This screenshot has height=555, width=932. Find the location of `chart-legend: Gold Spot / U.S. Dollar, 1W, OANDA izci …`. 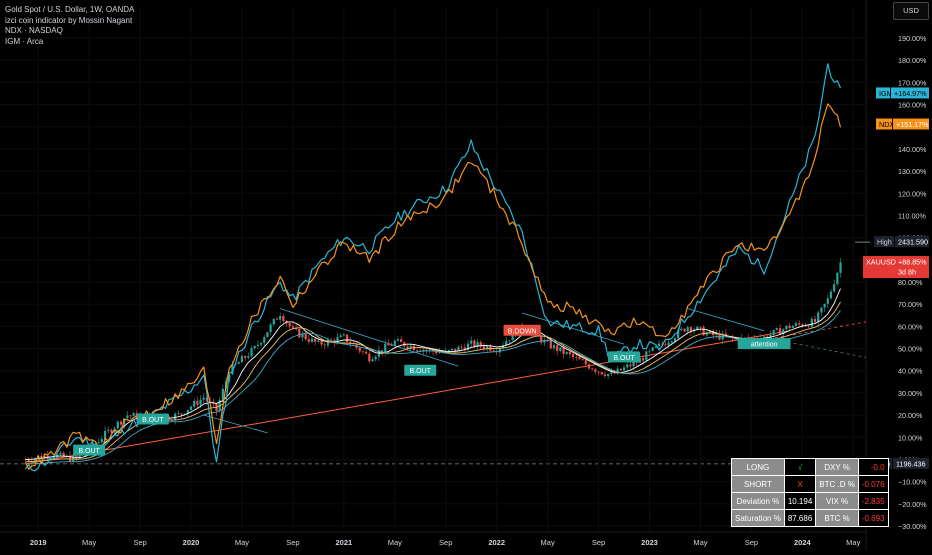

chart-legend: Gold Spot / U.S. Dollar, 1W, OANDA izci … is located at coordinates (69, 26).